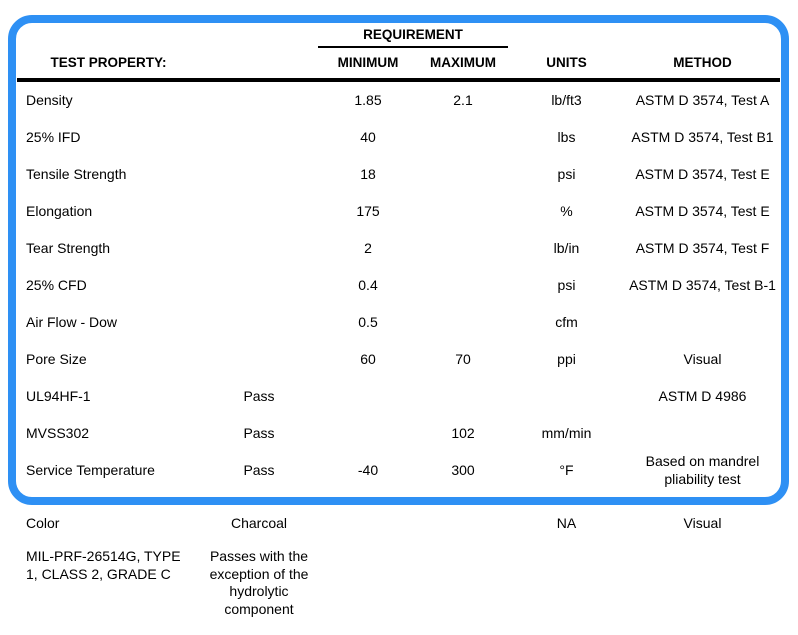 The height and width of the screenshot is (635, 798). I want to click on table-row: Elongation 175% ASTM D 3574, Test E, so click(398, 211).